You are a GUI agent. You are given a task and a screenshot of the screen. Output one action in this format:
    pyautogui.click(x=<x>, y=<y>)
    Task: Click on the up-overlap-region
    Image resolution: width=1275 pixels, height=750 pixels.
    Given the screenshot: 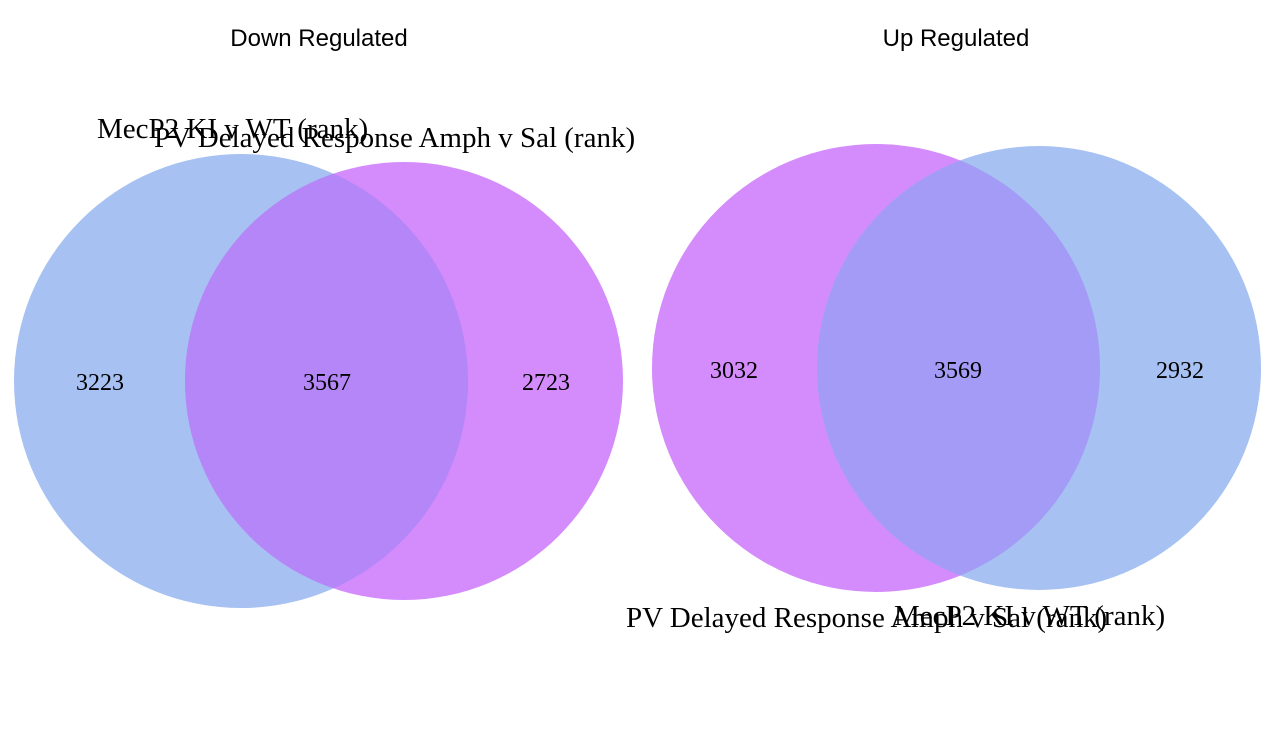 What is the action you would take?
    pyautogui.click(x=958, y=368)
    